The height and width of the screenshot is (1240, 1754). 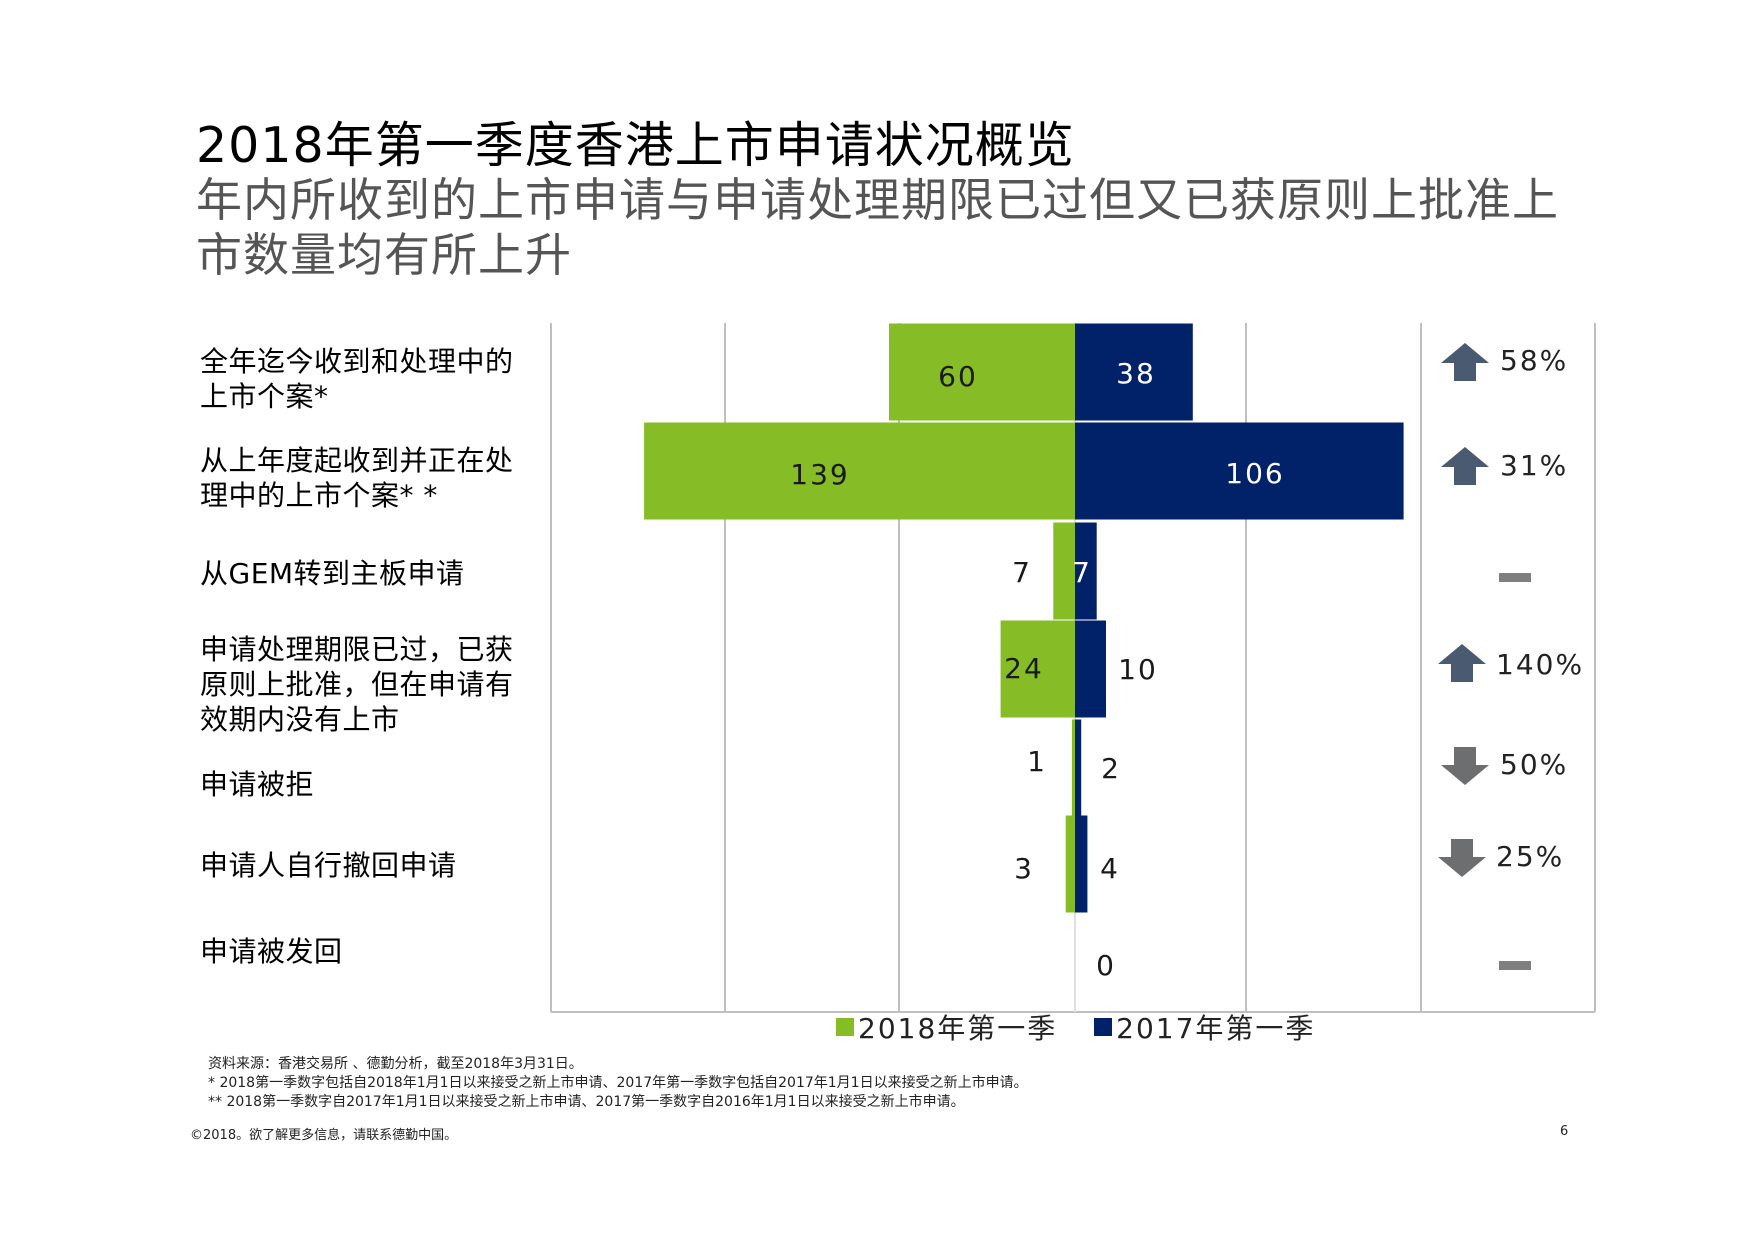 I want to click on source-note: 资料来源：香港交易所 、德勤分析，截至2018年3月31日。, so click(x=395, y=1064).